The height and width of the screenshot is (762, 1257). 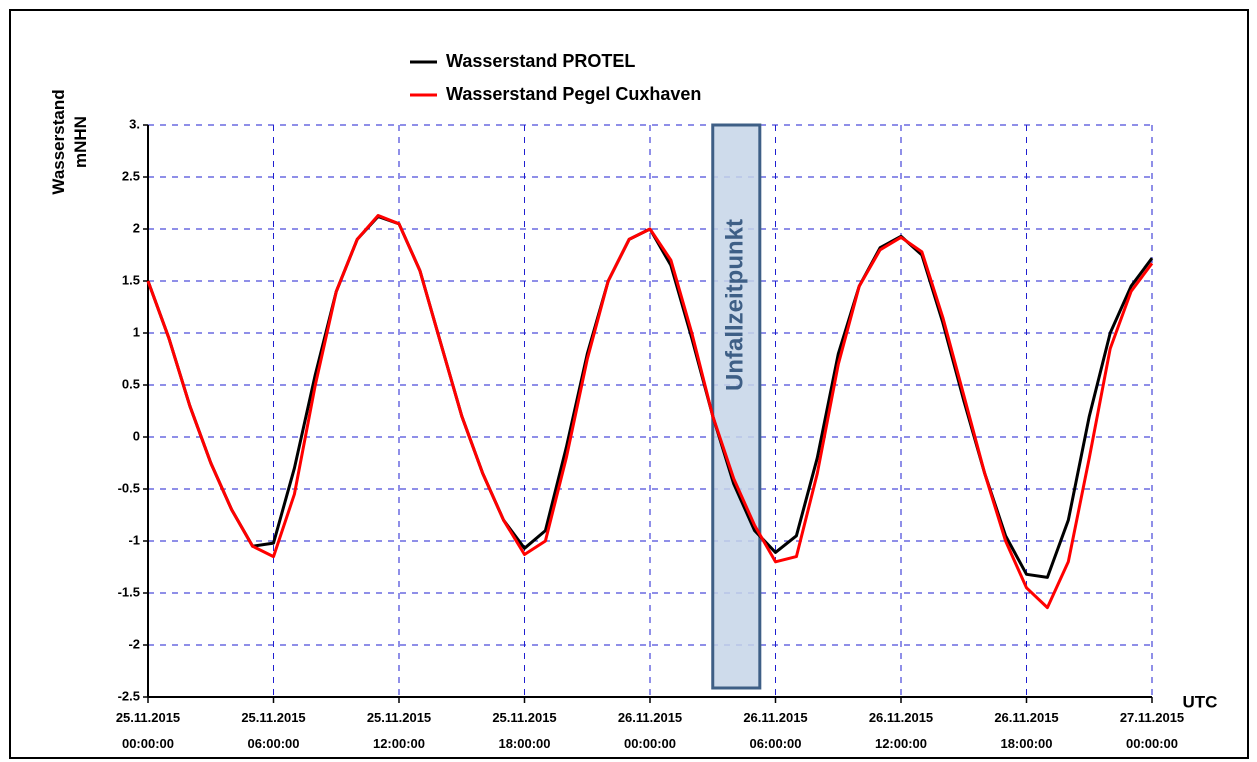 What do you see at coordinates (129, 695) in the screenshot?
I see `y-tick-label: -2.5` at bounding box center [129, 695].